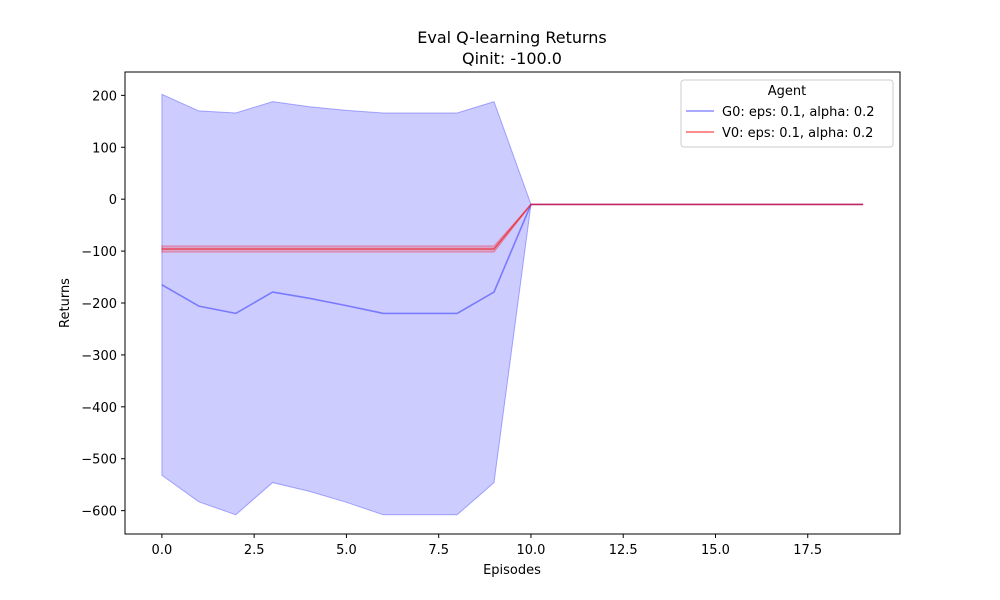 The width and height of the screenshot is (1000, 600). Describe the element at coordinates (512, 226) in the screenshot. I see `series-line-v0` at that location.